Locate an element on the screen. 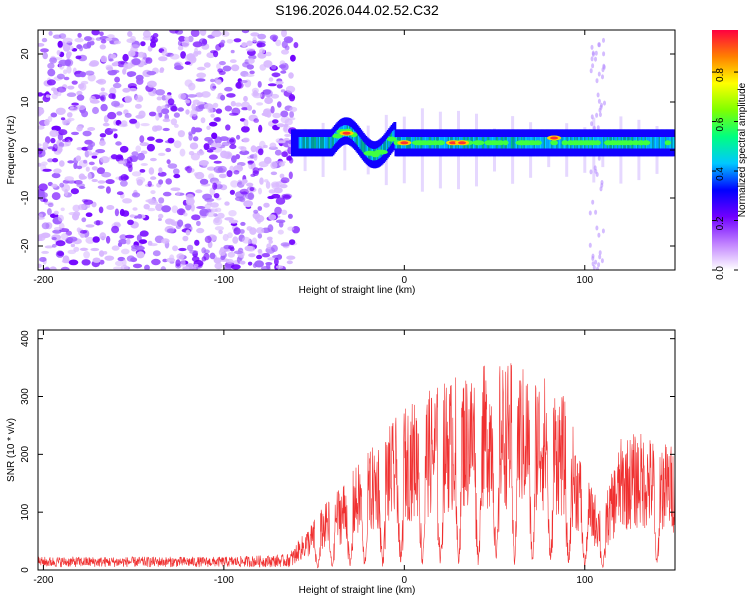  x-tick-label: 0 is located at coordinates (405, 580).